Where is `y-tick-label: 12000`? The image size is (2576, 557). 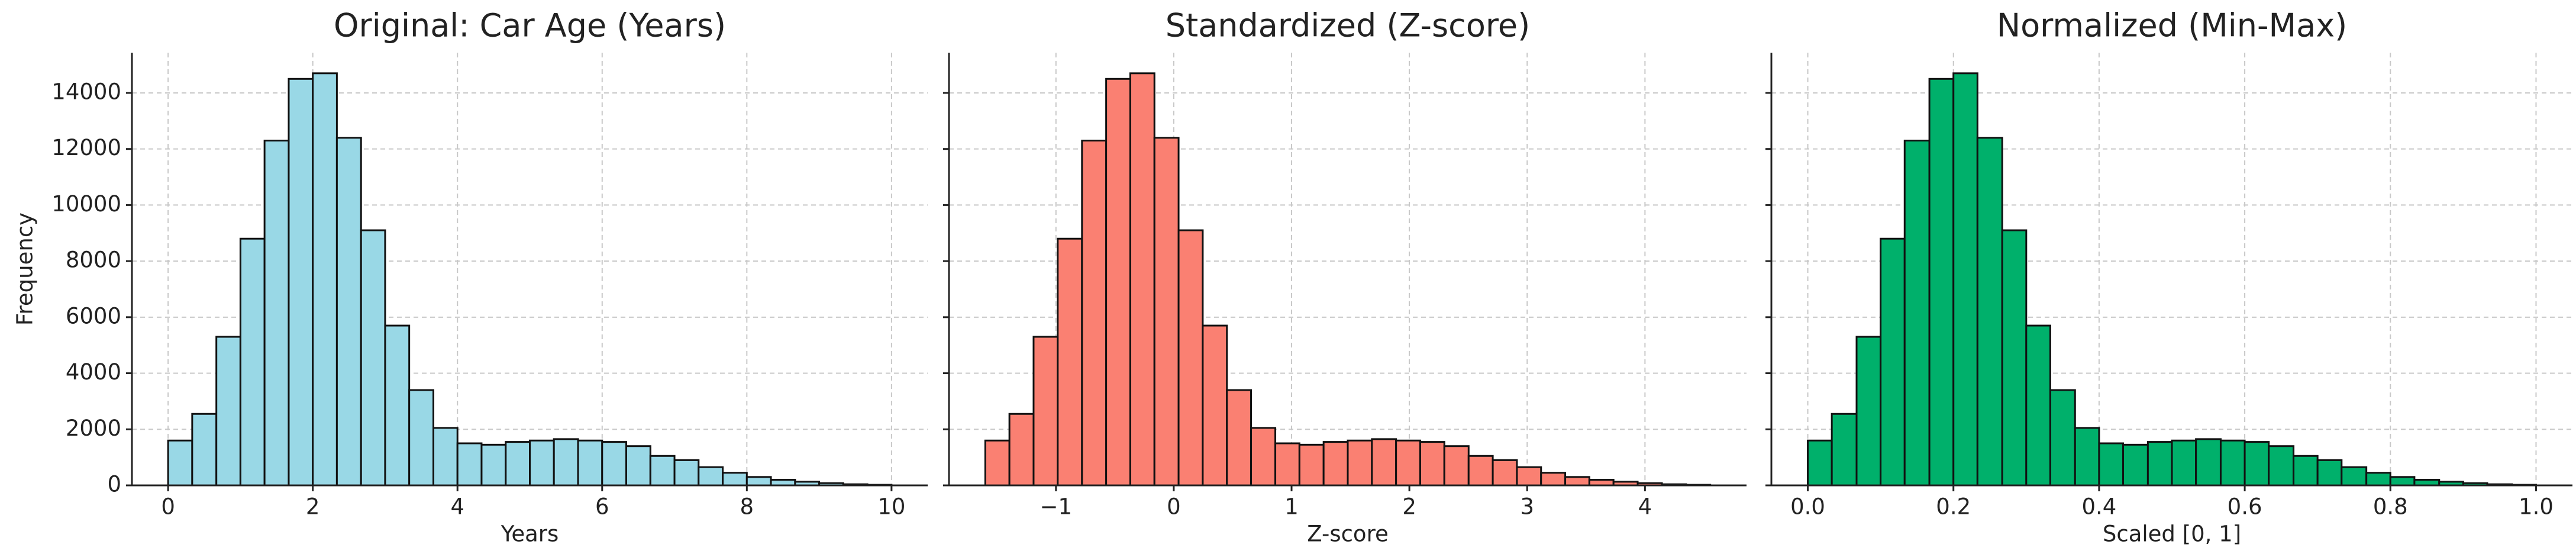
y-tick-label: 12000 is located at coordinates (86, 147).